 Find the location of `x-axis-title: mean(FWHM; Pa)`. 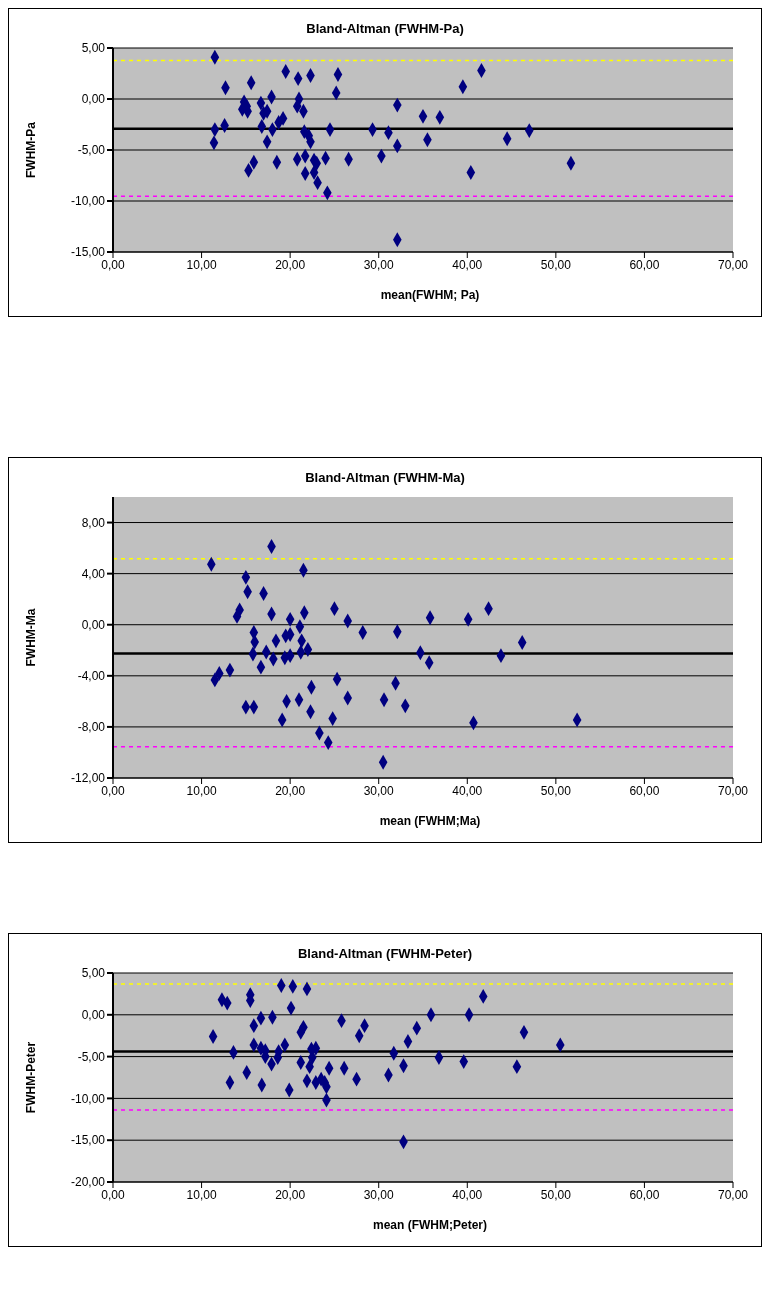

x-axis-title: mean(FWHM; Pa) is located at coordinates (430, 295).